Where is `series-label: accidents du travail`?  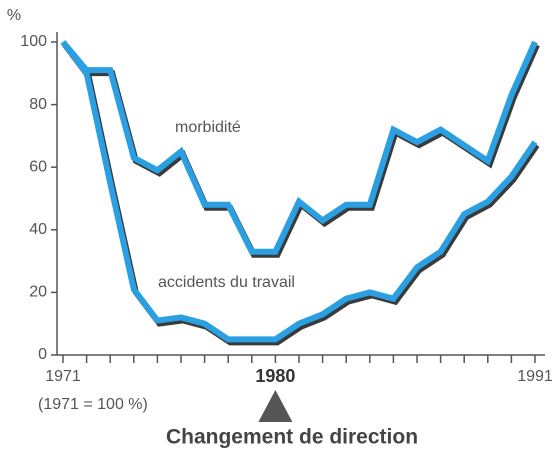
series-label: accidents du travail is located at coordinates (226, 282).